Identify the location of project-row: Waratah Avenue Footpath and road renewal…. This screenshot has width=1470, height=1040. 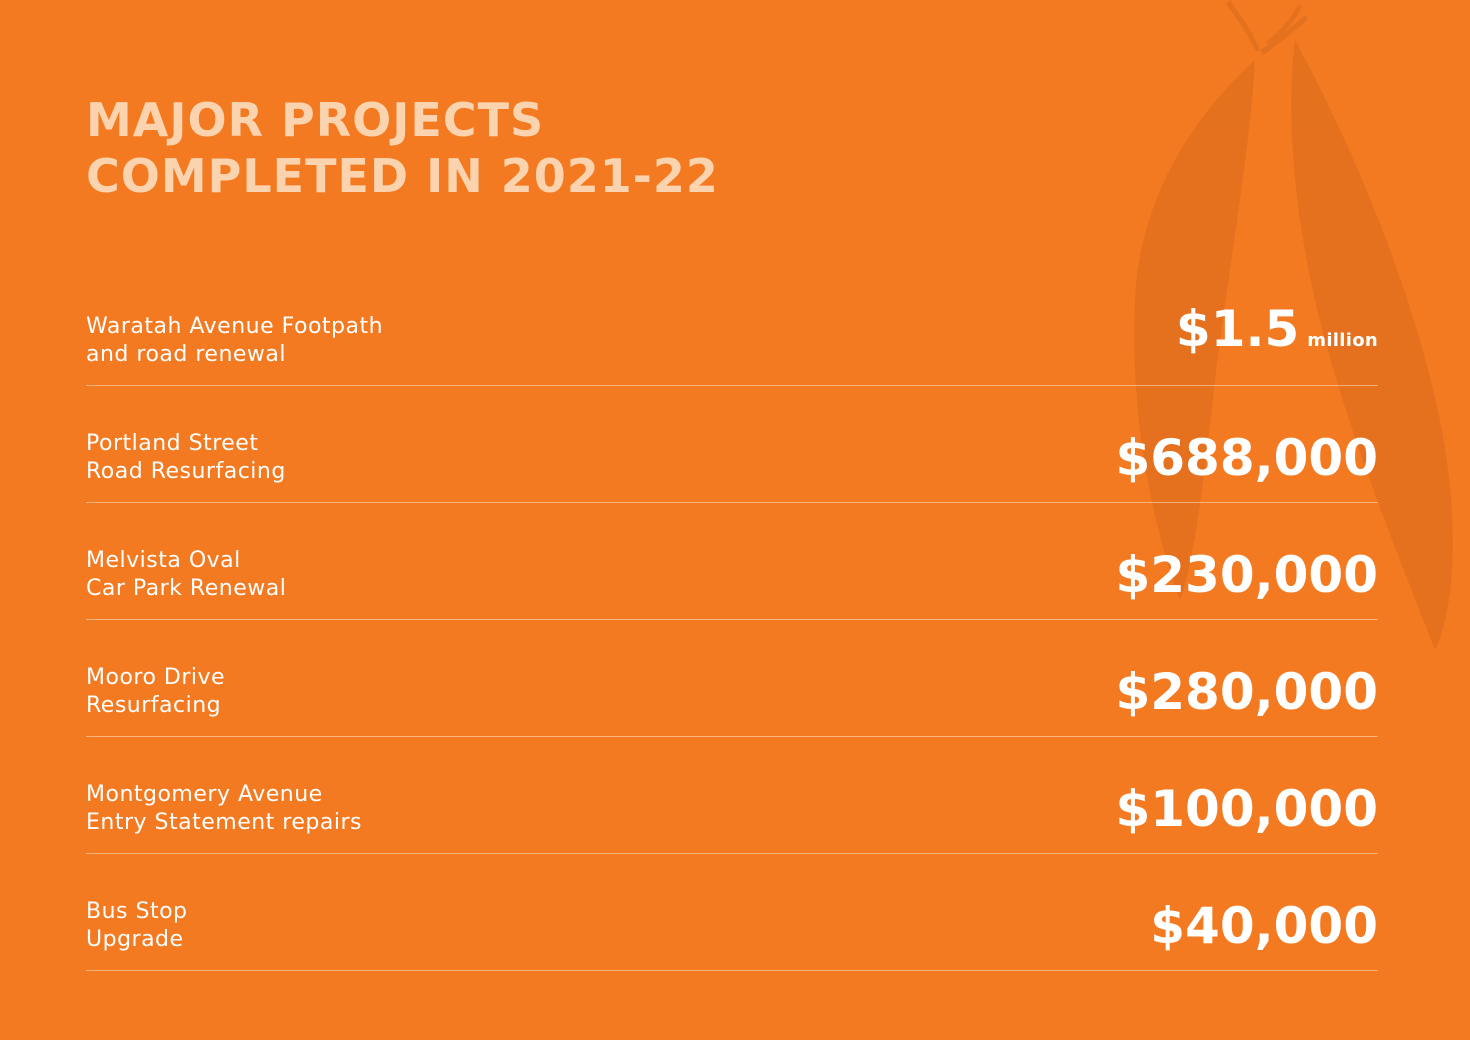
(732, 328).